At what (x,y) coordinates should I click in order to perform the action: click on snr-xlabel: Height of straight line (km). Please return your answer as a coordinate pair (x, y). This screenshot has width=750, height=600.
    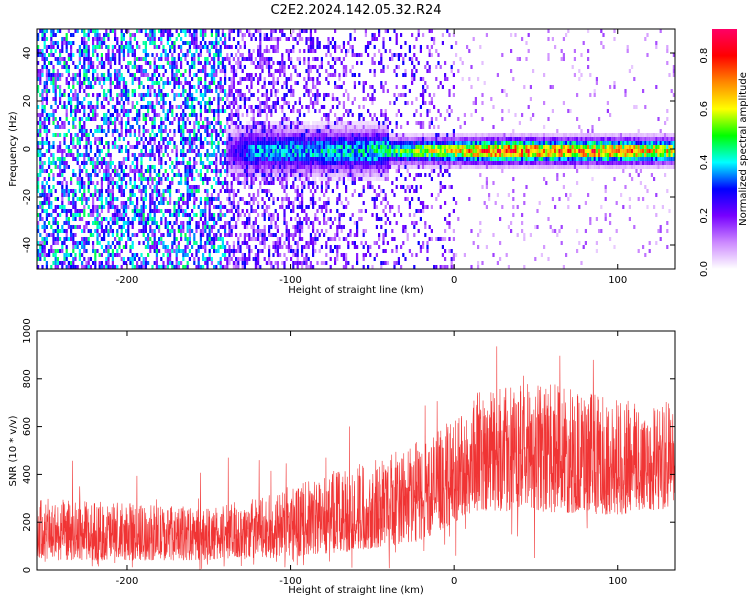
    Looking at the image, I should click on (356, 590).